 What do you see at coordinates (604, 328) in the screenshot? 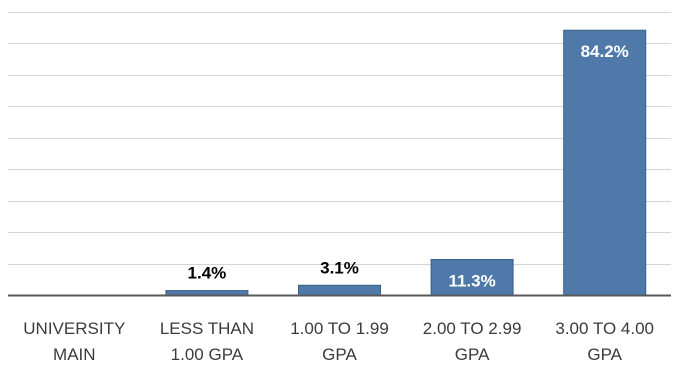
I see `category-label: 3.00 TO 4.00` at bounding box center [604, 328].